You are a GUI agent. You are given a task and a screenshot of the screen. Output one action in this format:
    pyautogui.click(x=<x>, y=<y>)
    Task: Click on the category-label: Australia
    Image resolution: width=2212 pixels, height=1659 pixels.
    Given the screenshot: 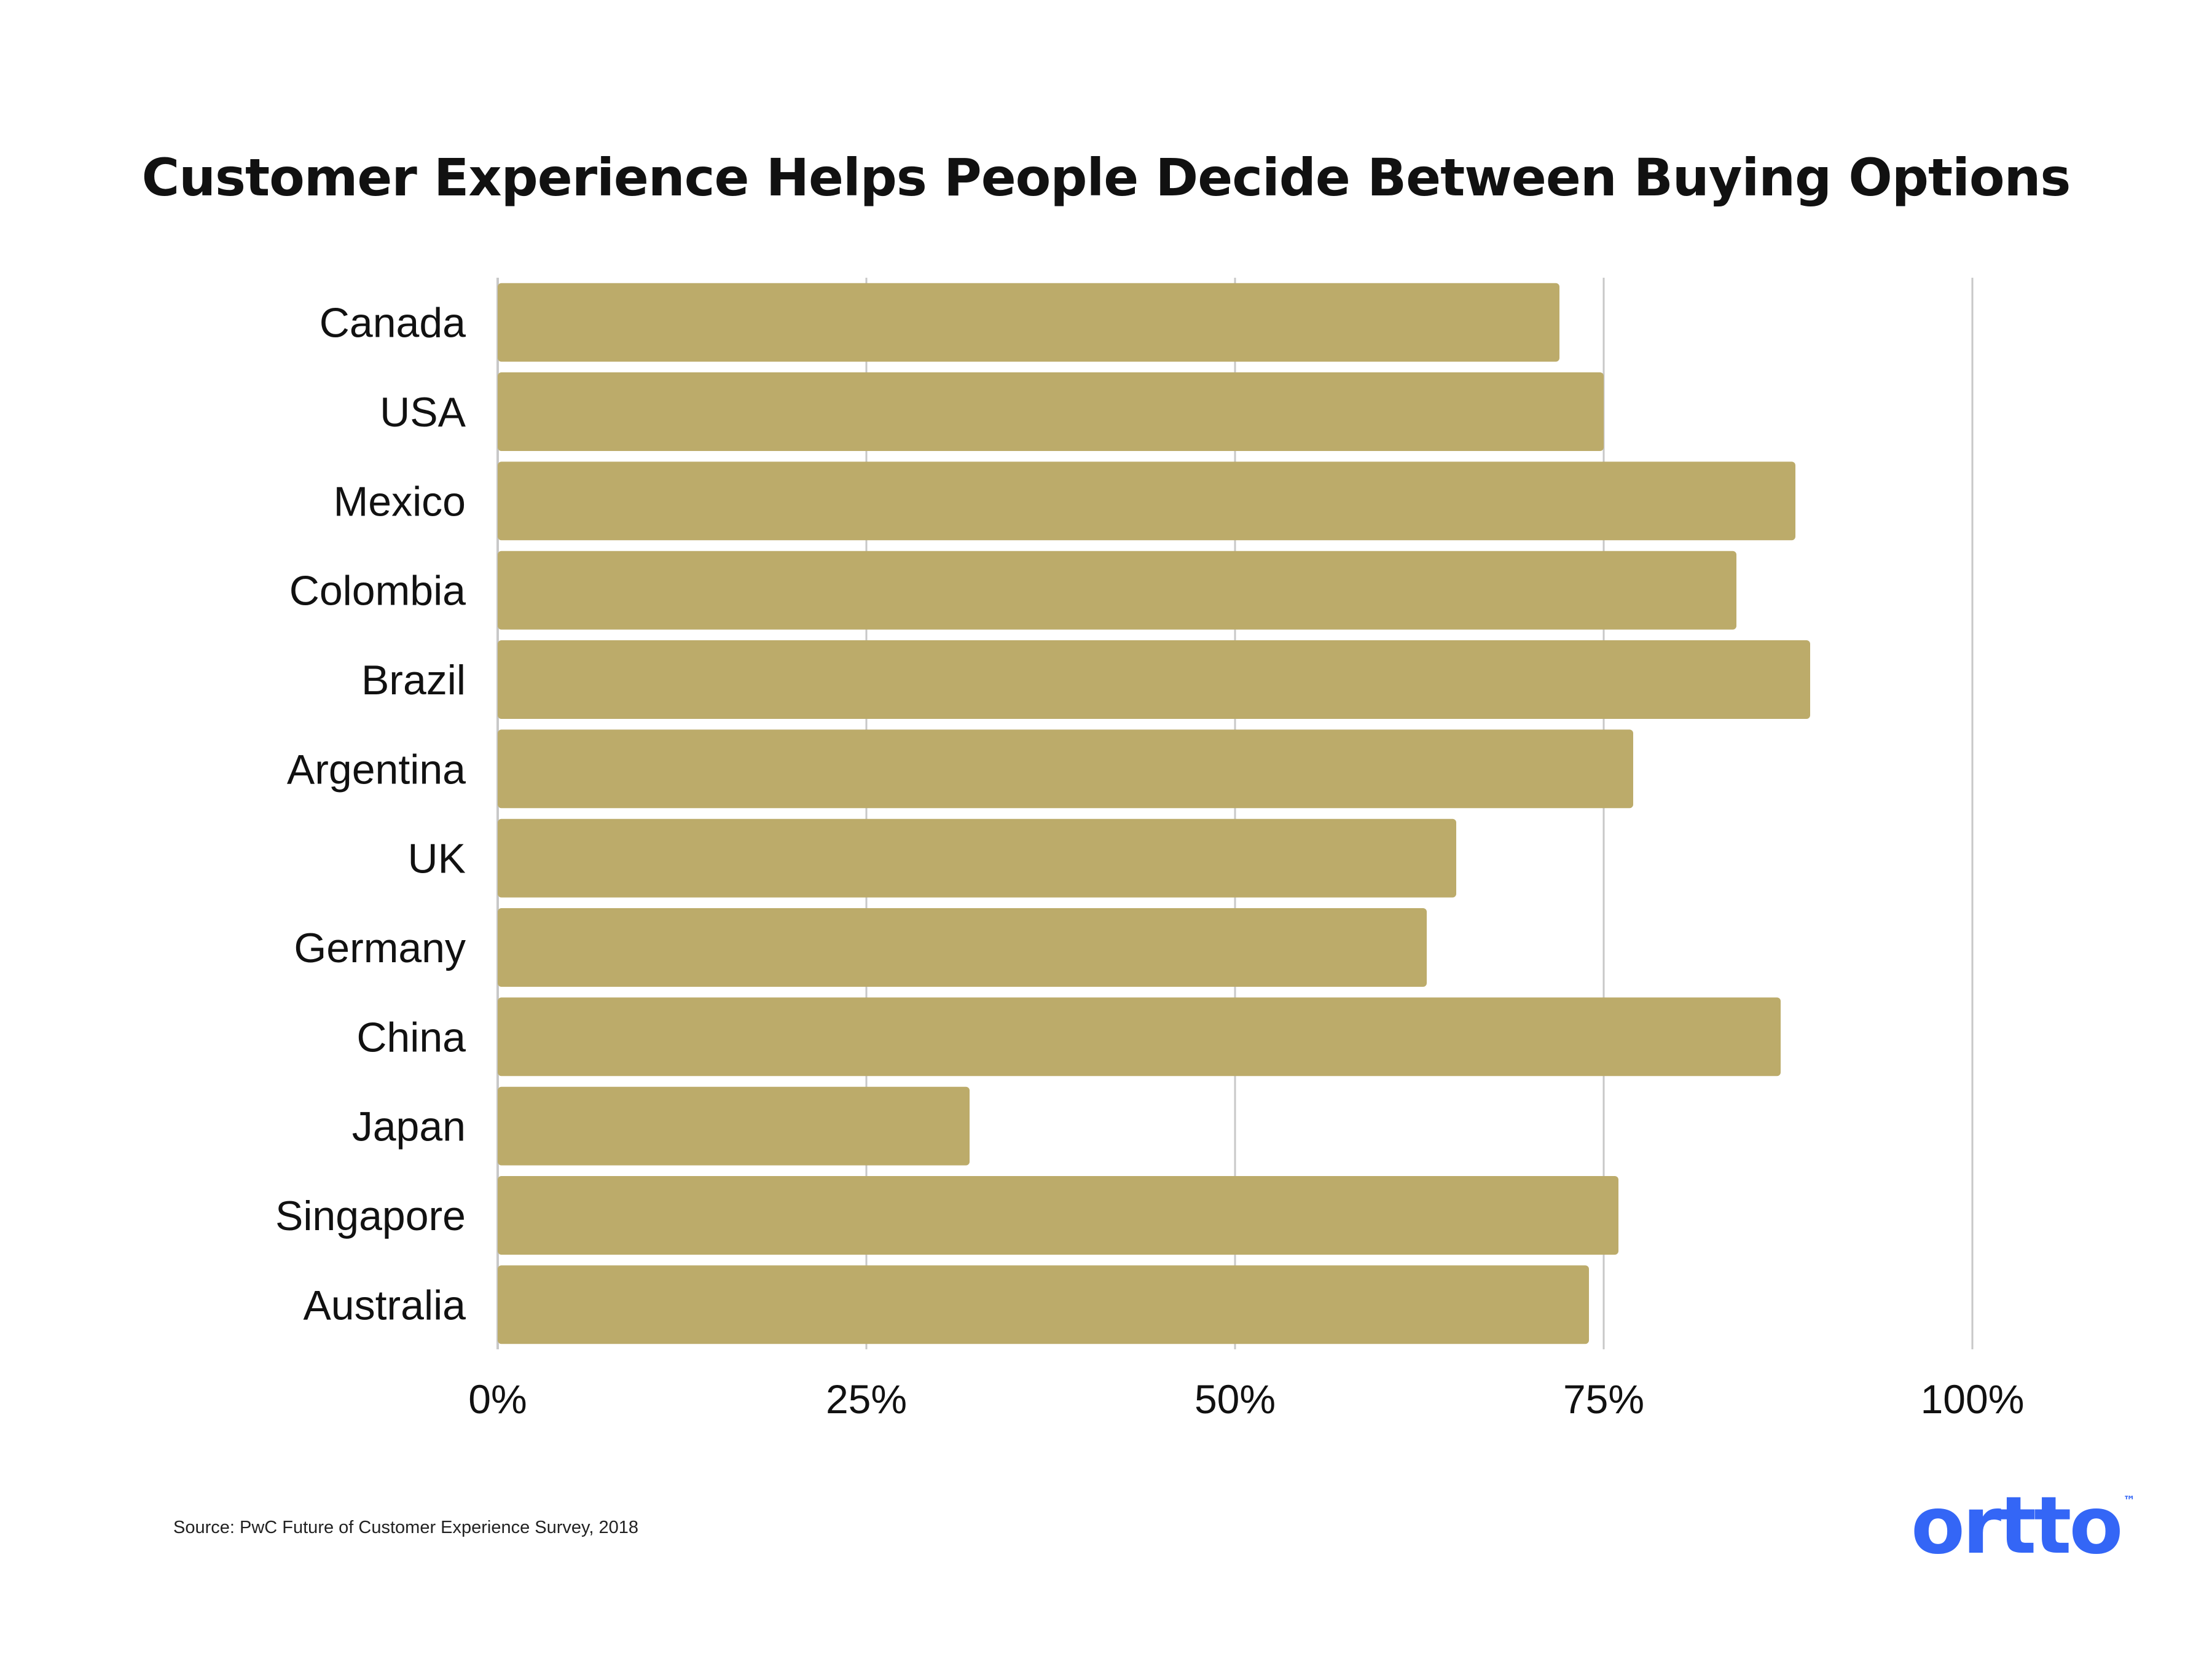 What is the action you would take?
    pyautogui.click(x=384, y=1305)
    